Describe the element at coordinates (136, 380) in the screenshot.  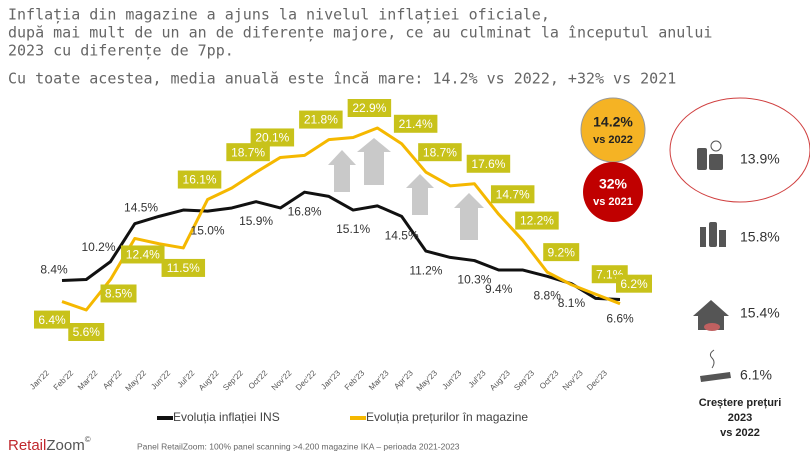
I see `x-tick-label: May'22` at that location.